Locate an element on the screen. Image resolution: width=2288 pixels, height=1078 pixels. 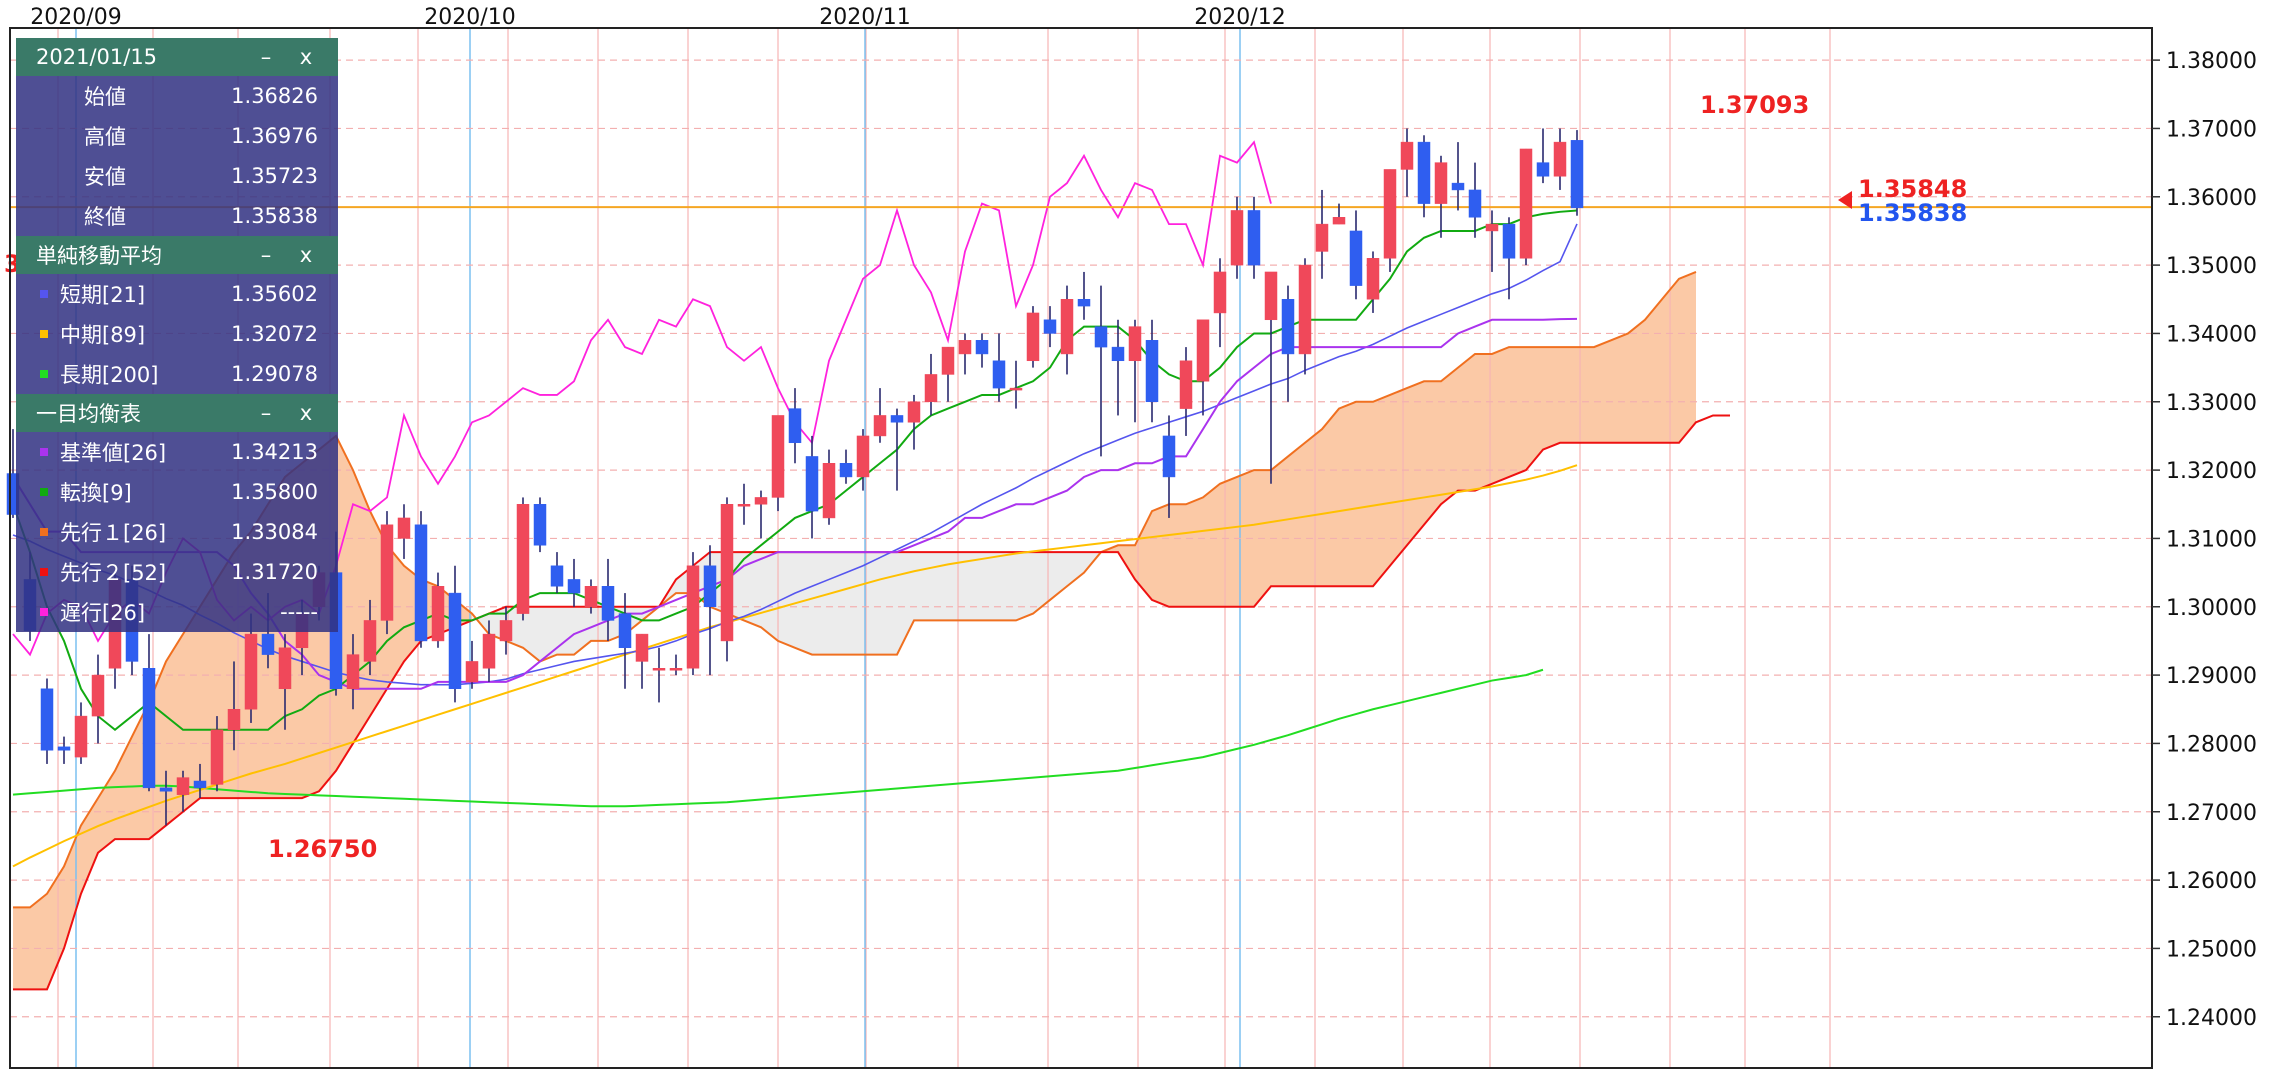
ohlc-label: 終値 is located at coordinates (105, 217).